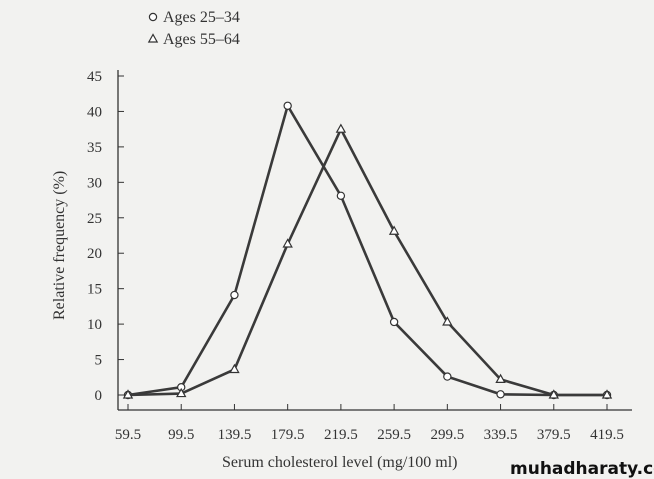 The image size is (654, 479). I want to click on x-tick-label: 339.5, so click(501, 435).